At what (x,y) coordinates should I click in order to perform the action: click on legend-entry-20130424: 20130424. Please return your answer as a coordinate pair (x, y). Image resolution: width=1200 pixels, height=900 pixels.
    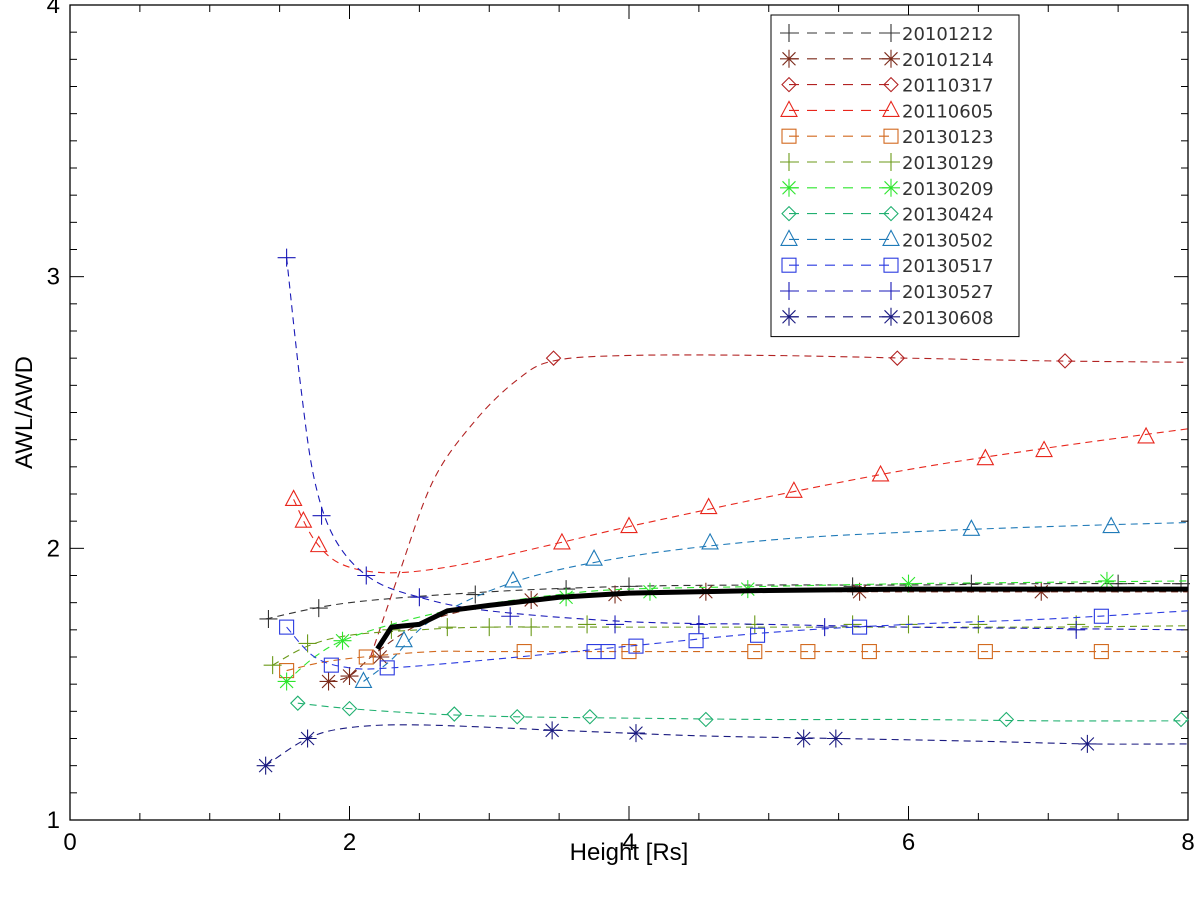
    Looking at the image, I should click on (887, 215).